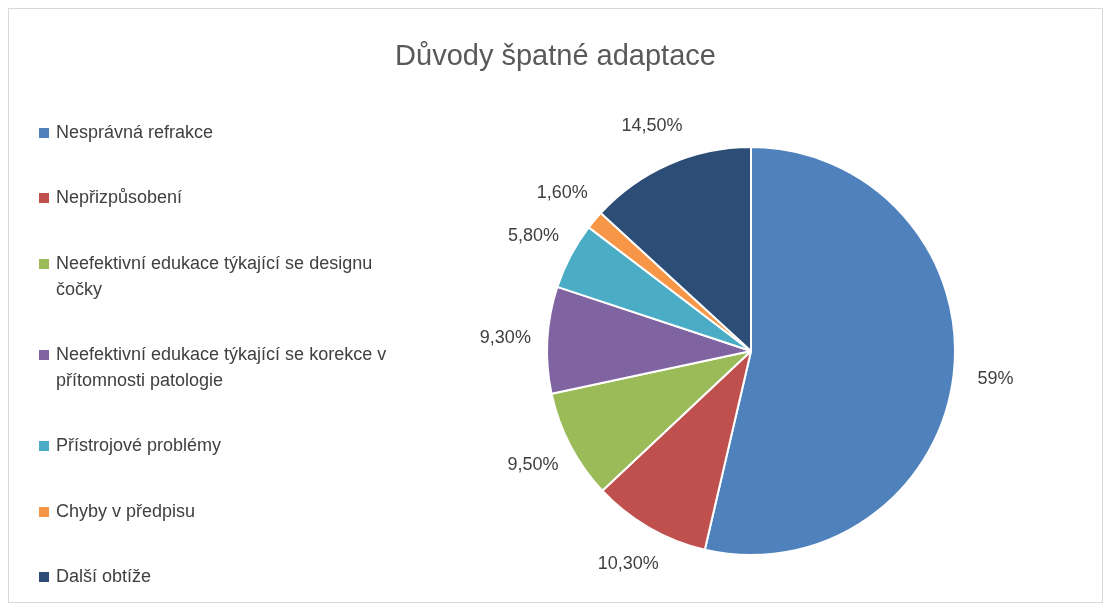 This screenshot has height=611, width=1111. I want to click on legend-label: Chyby v předpisu, so click(126, 511).